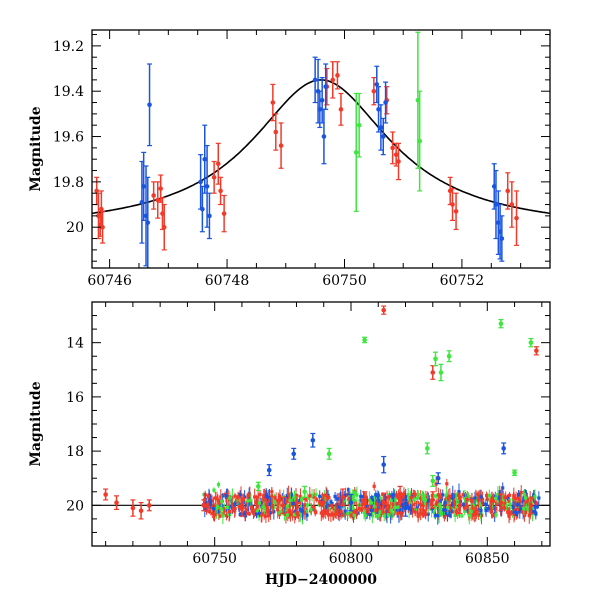 This screenshot has width=600, height=600. What do you see at coordinates (36, 148) in the screenshot?
I see `y-axis-label: Magnitude` at bounding box center [36, 148].